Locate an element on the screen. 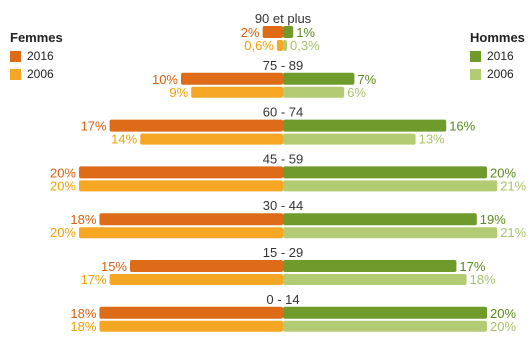 This screenshot has width=528, height=349. data-label-women-2016: 20% is located at coordinates (63, 172).